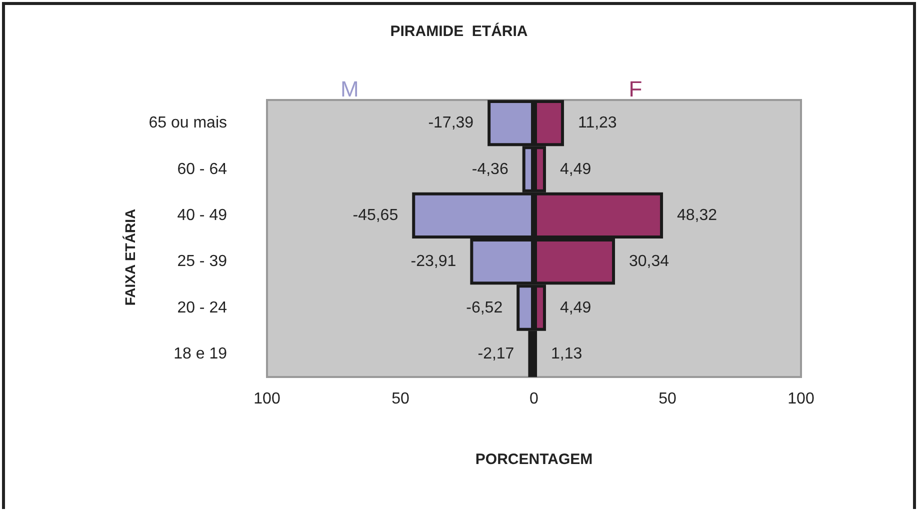 The width and height of the screenshot is (922, 511). What do you see at coordinates (459, 31) in the screenshot?
I see `chart-title: PIRAMIDE ETÁRIA` at bounding box center [459, 31].